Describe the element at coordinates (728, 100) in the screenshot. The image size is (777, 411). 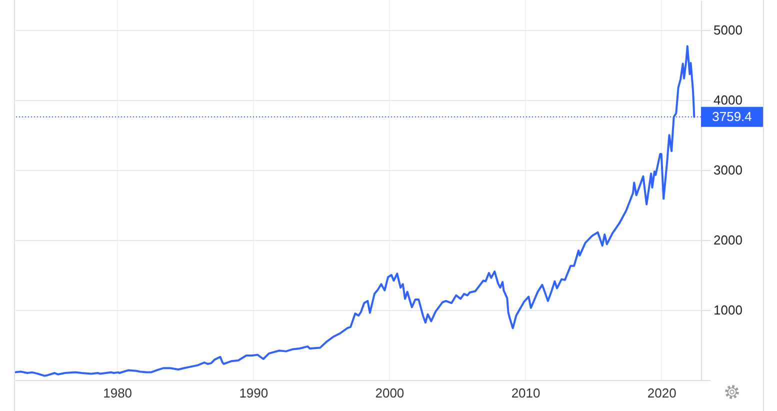
I see `y-tick-label: 4000` at that location.